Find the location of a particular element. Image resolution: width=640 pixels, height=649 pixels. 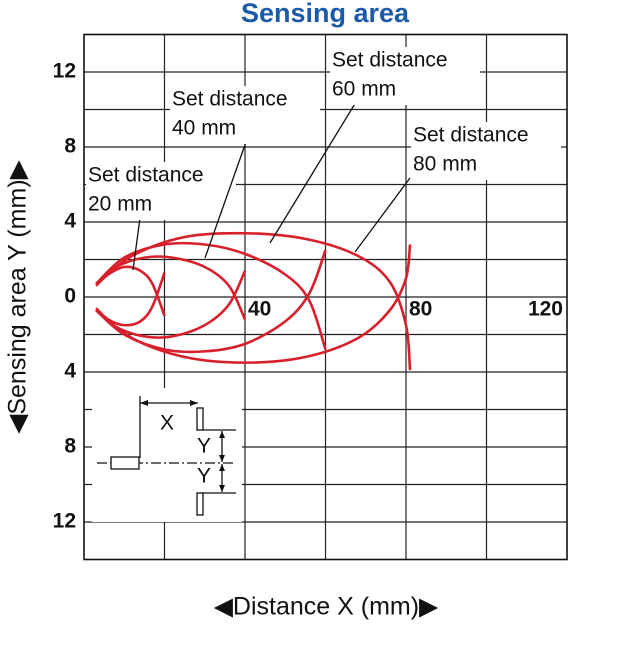

y-axis-label: ◀Sensing area Y (mm)▶ is located at coordinates (18, 296).